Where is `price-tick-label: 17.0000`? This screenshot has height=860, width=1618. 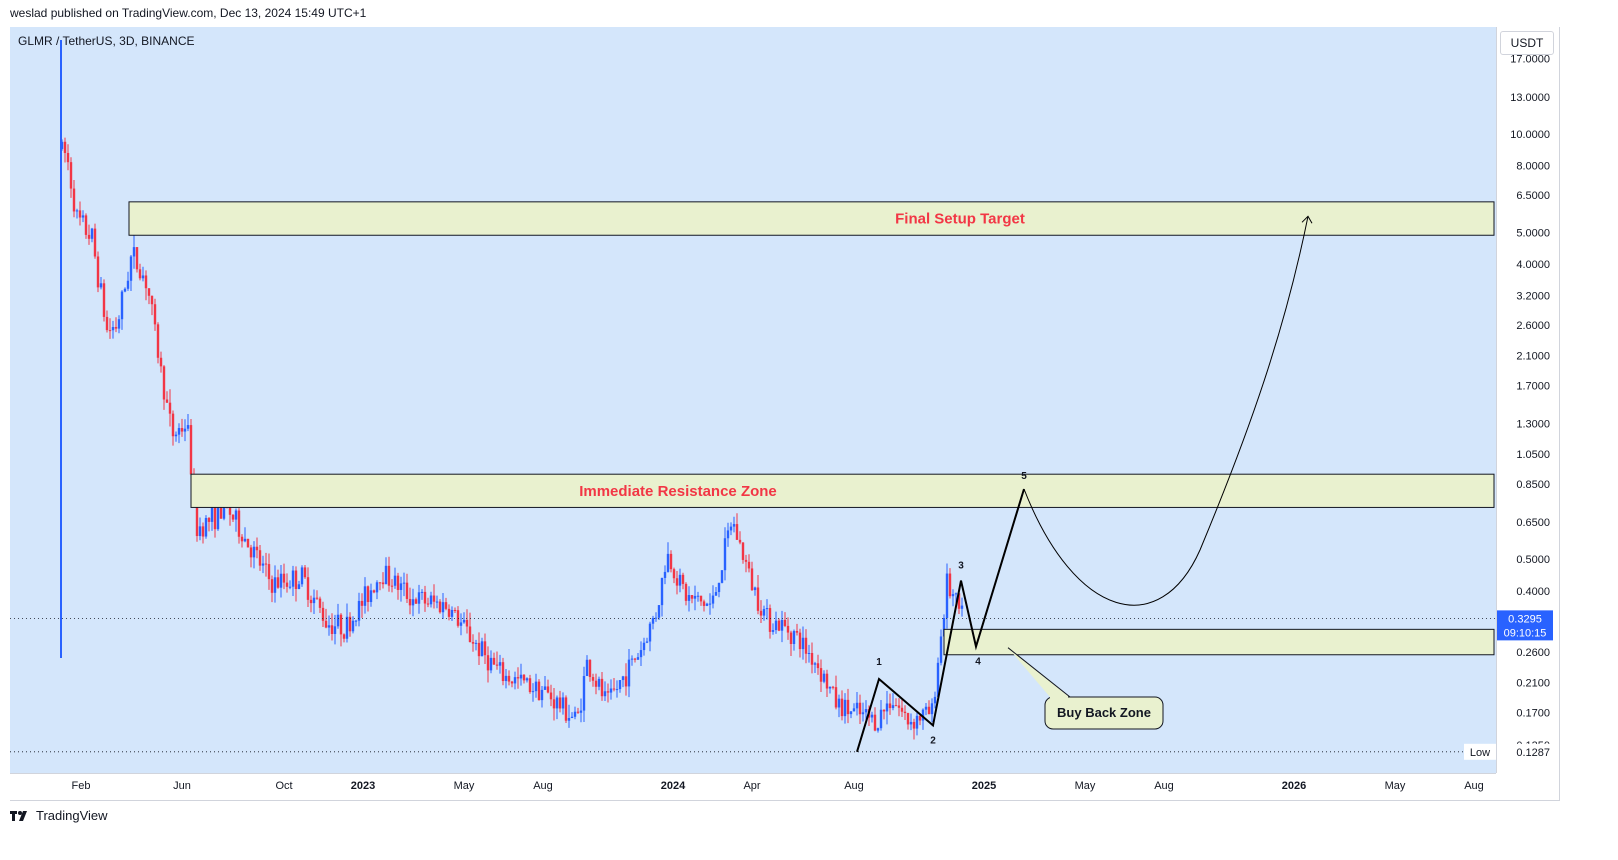 price-tick-label: 17.0000 is located at coordinates (1530, 60).